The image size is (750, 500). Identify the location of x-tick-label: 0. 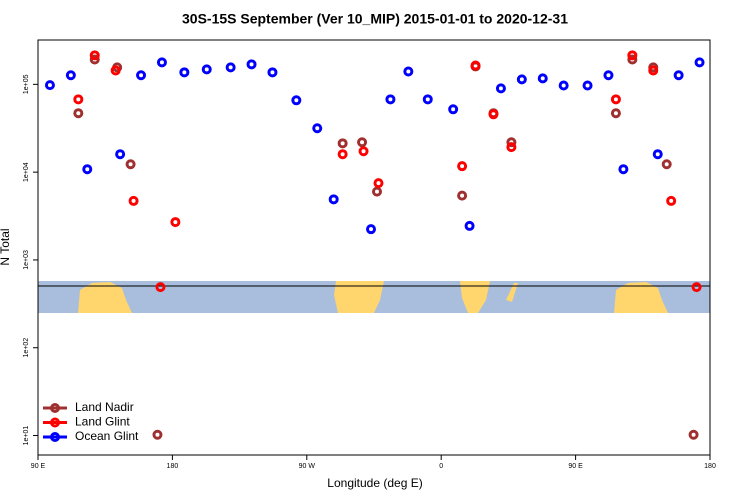
(441, 466).